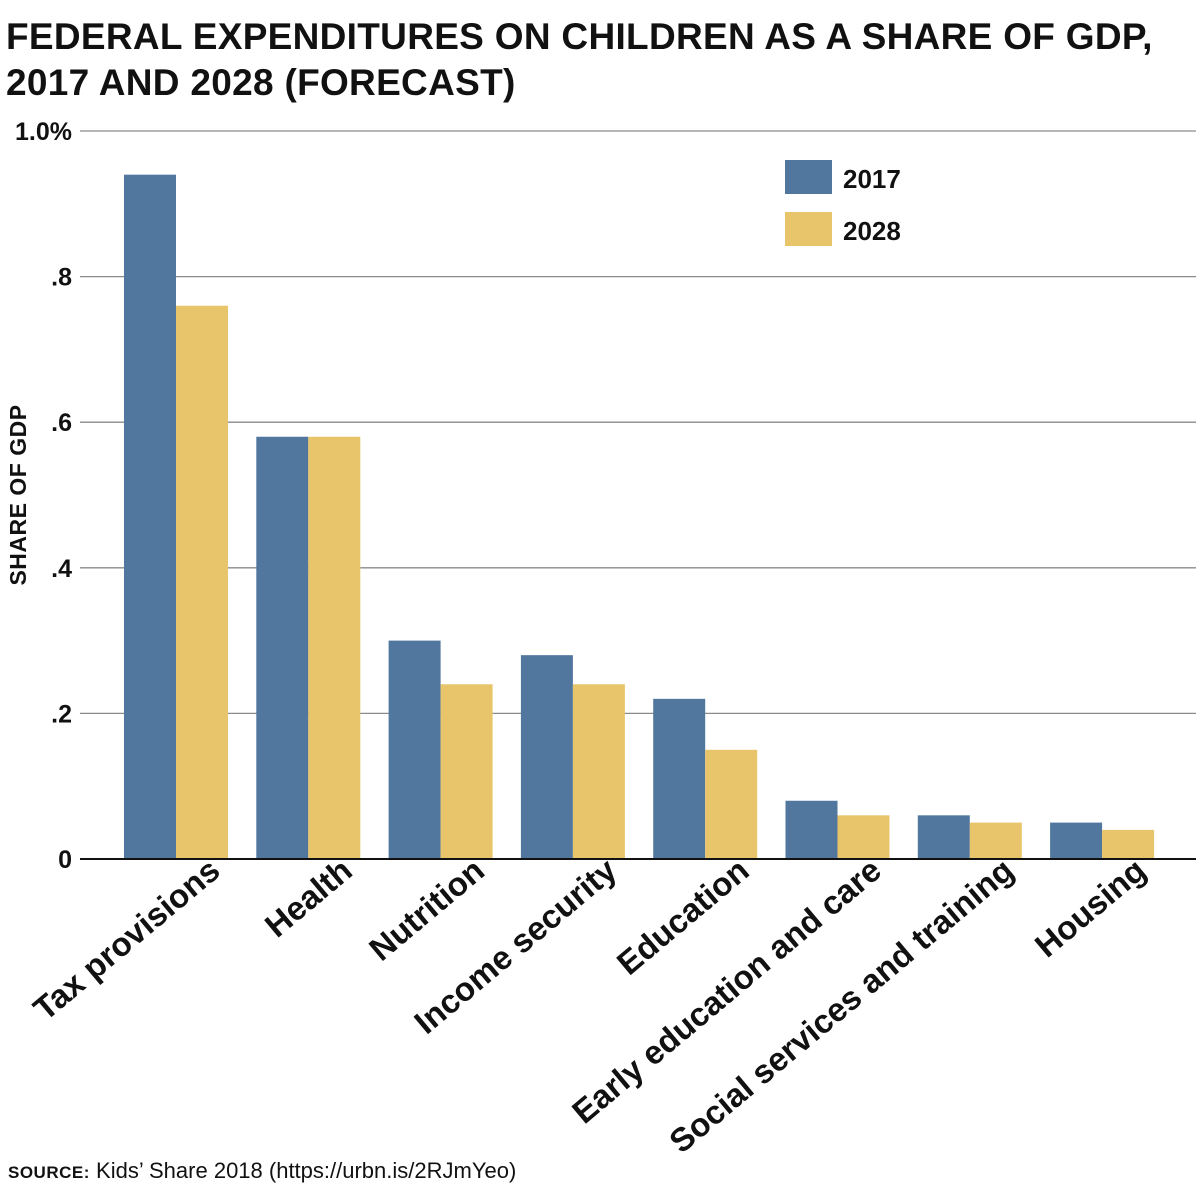 The image size is (1200, 1204). Describe the element at coordinates (308, 897) in the screenshot. I see `x-tick-label: Health` at that location.